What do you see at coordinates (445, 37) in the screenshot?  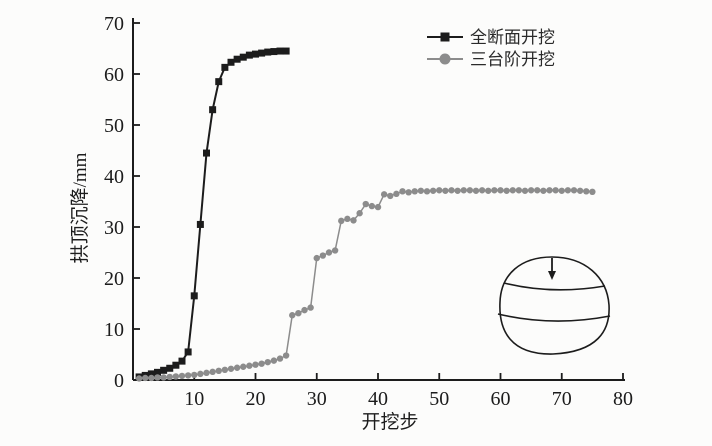 I see `legend-square-marker-icon` at bounding box center [445, 37].